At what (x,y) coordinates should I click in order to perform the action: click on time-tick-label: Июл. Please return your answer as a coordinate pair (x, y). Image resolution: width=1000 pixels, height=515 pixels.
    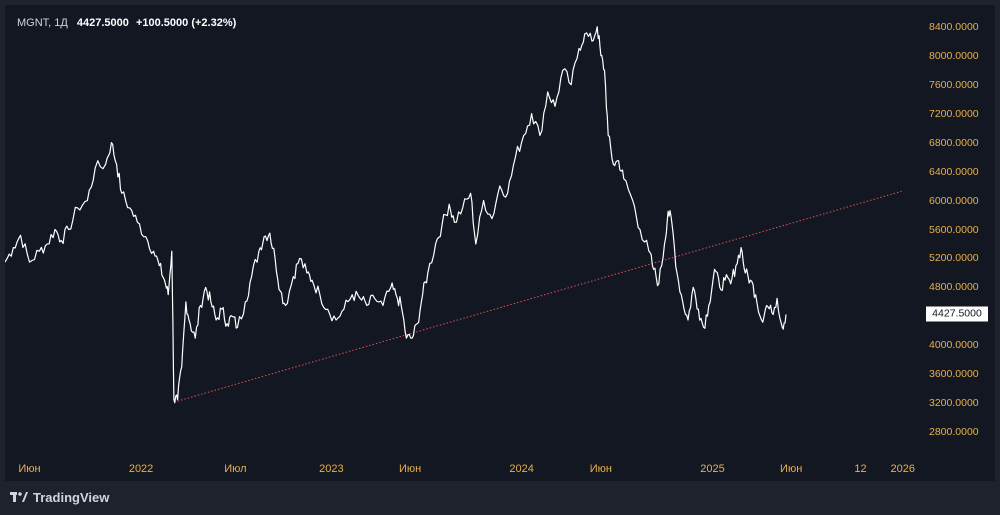
    Looking at the image, I should click on (235, 469).